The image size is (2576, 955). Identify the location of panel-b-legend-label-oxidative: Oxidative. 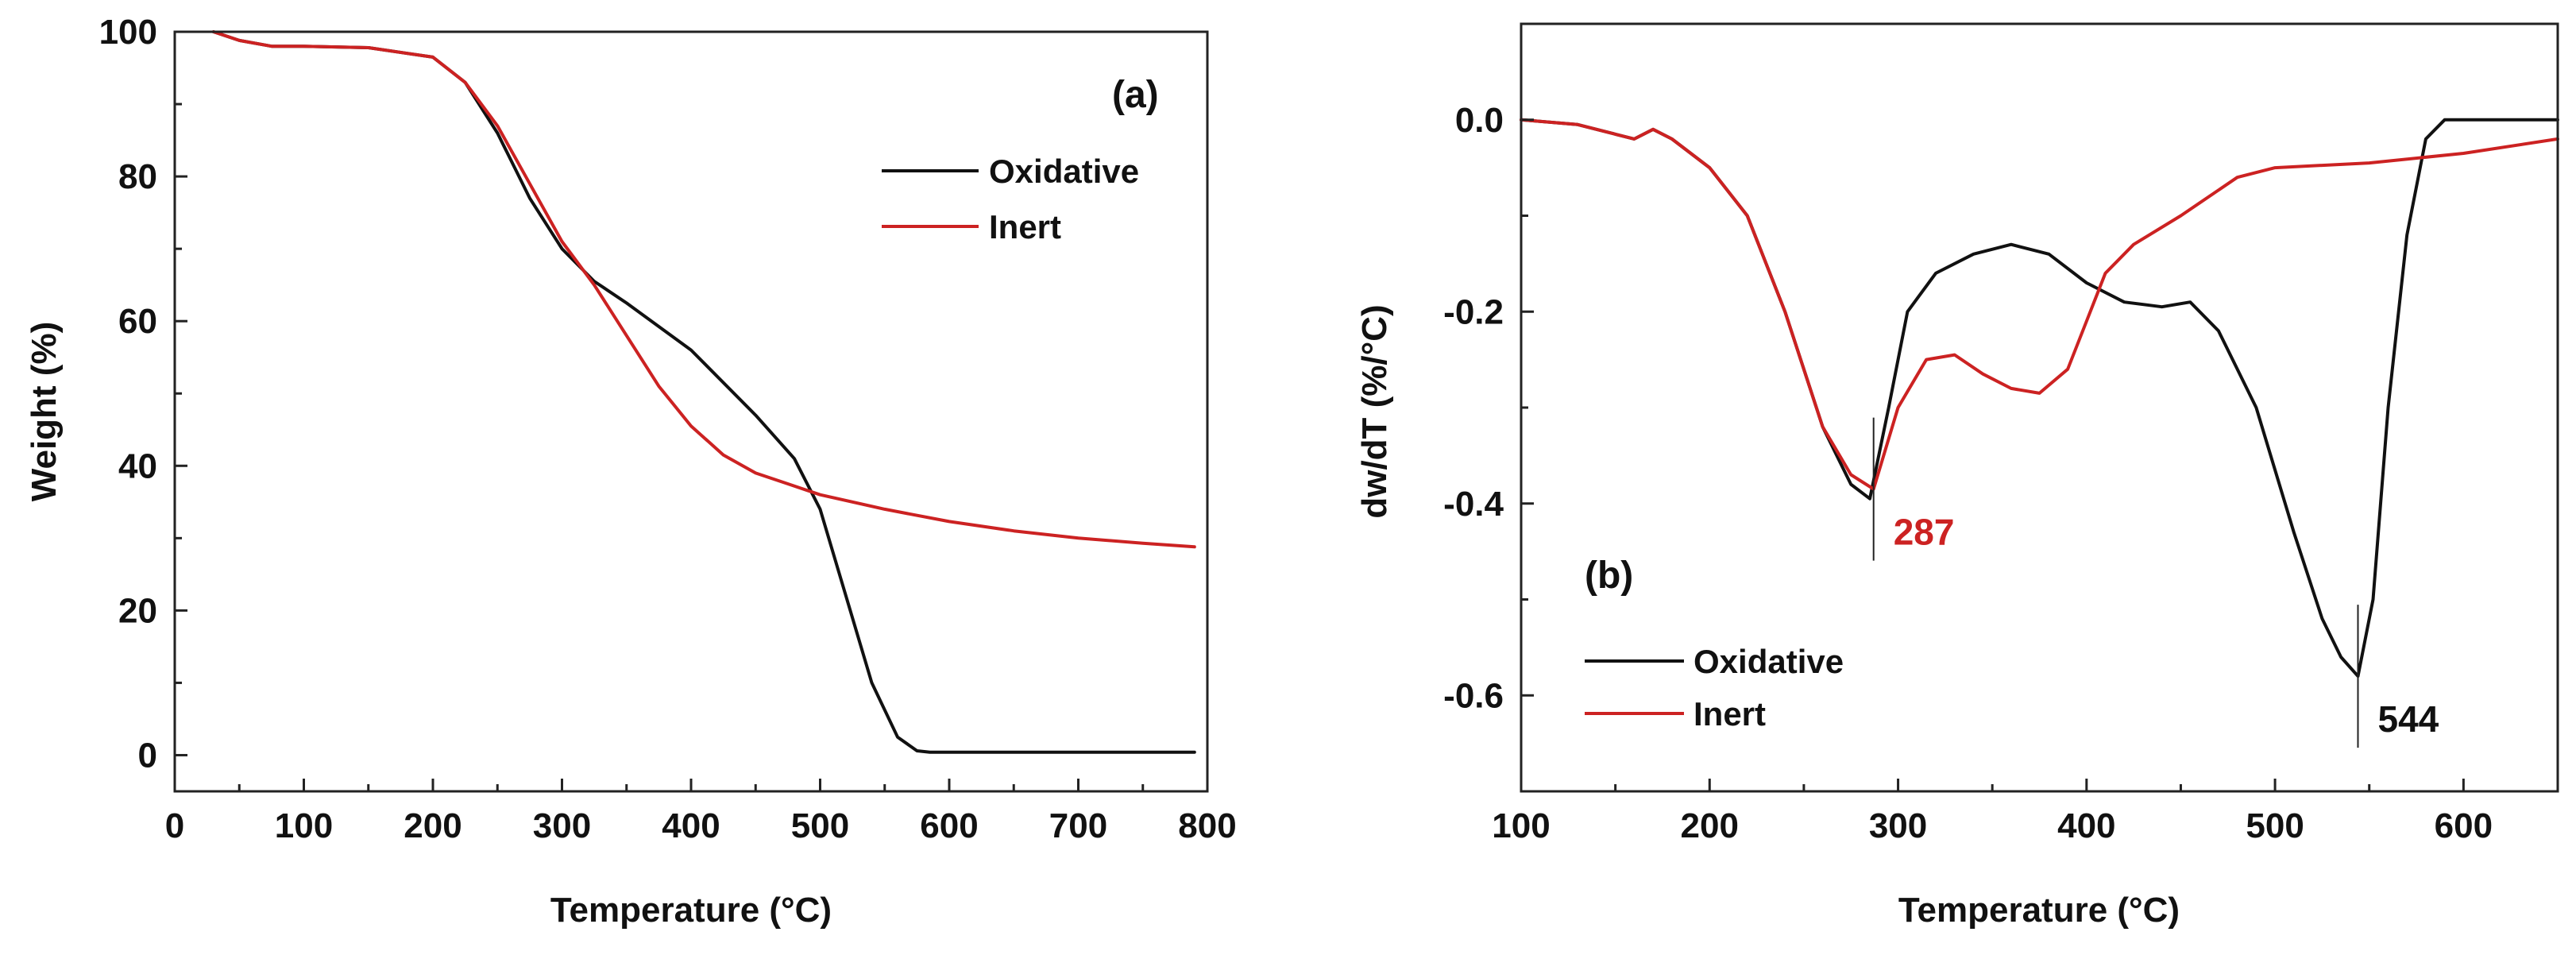
(1769, 661).